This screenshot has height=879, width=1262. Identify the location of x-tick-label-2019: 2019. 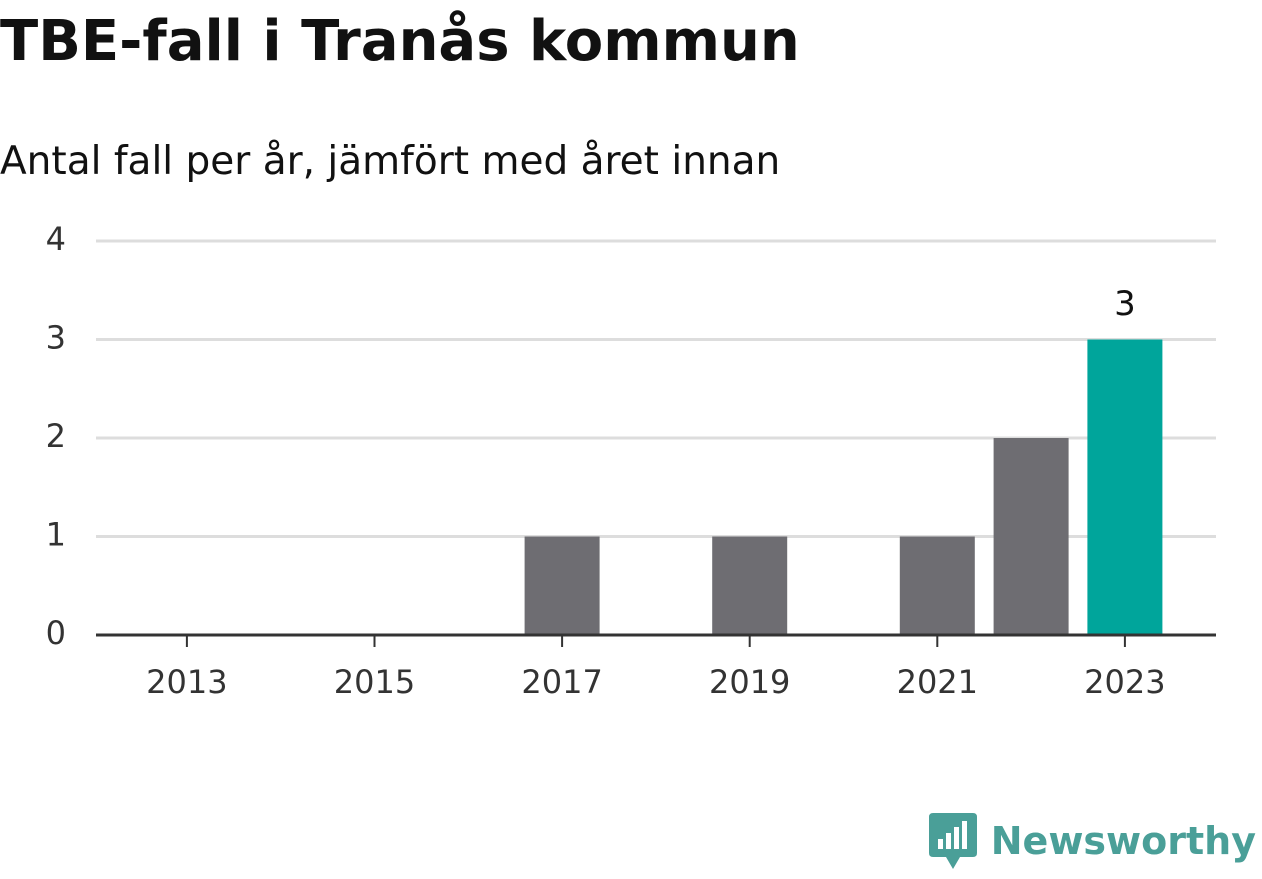
(749, 682).